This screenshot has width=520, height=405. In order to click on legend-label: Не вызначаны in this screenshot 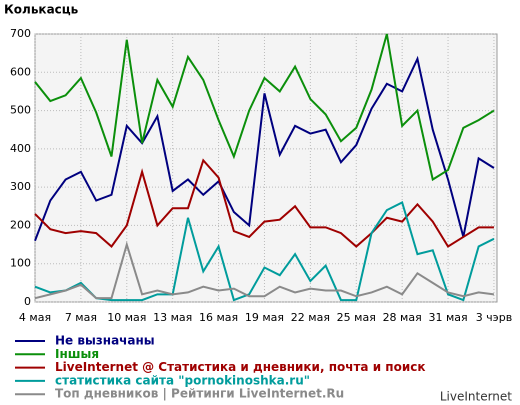, I will do `click(105, 341)`.